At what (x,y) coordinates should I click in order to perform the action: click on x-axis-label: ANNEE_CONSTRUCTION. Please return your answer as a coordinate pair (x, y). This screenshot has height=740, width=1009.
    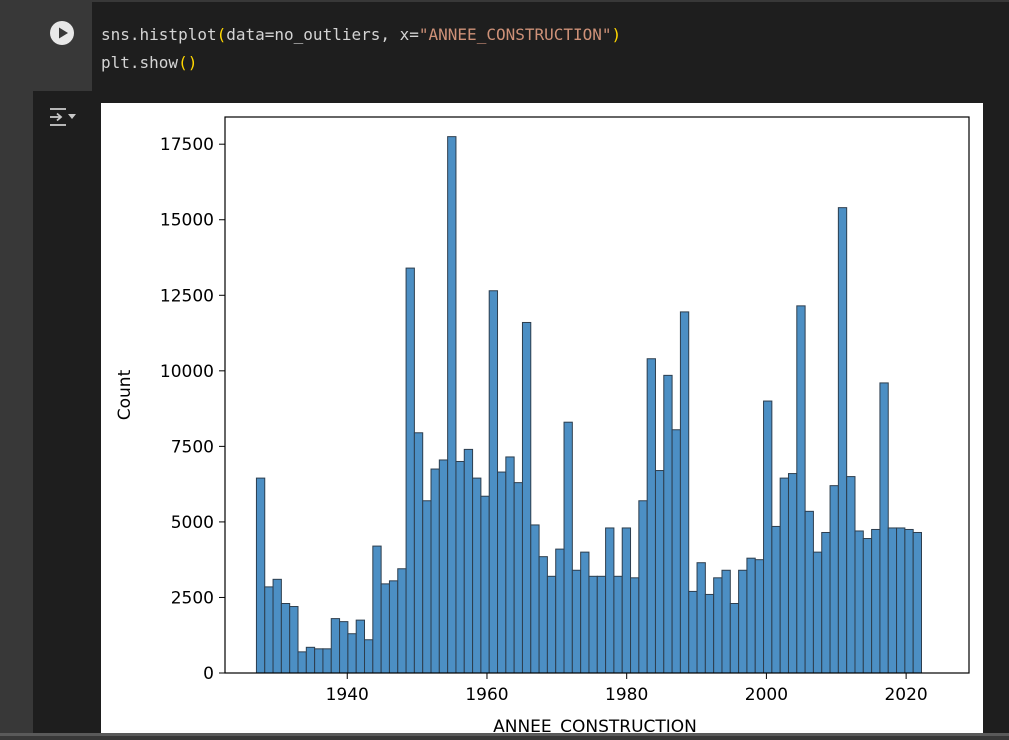
    Looking at the image, I should click on (595, 726).